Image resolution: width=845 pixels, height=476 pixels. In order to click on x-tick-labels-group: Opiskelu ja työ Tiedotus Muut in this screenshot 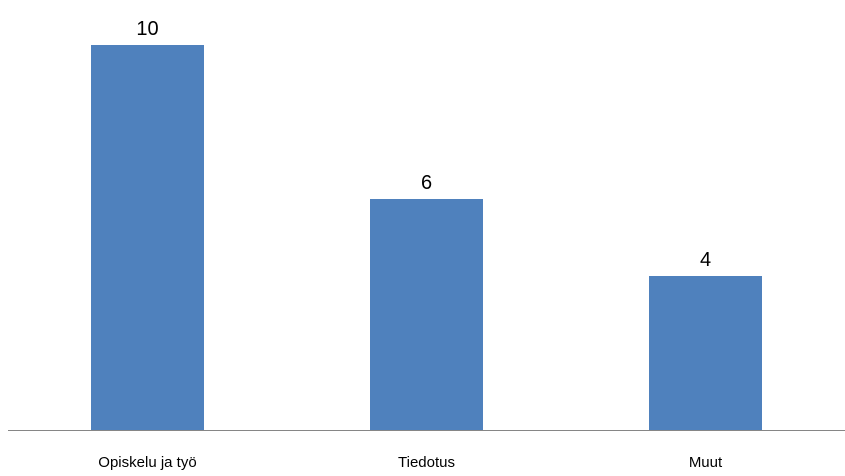, I will do `click(410, 462)`.